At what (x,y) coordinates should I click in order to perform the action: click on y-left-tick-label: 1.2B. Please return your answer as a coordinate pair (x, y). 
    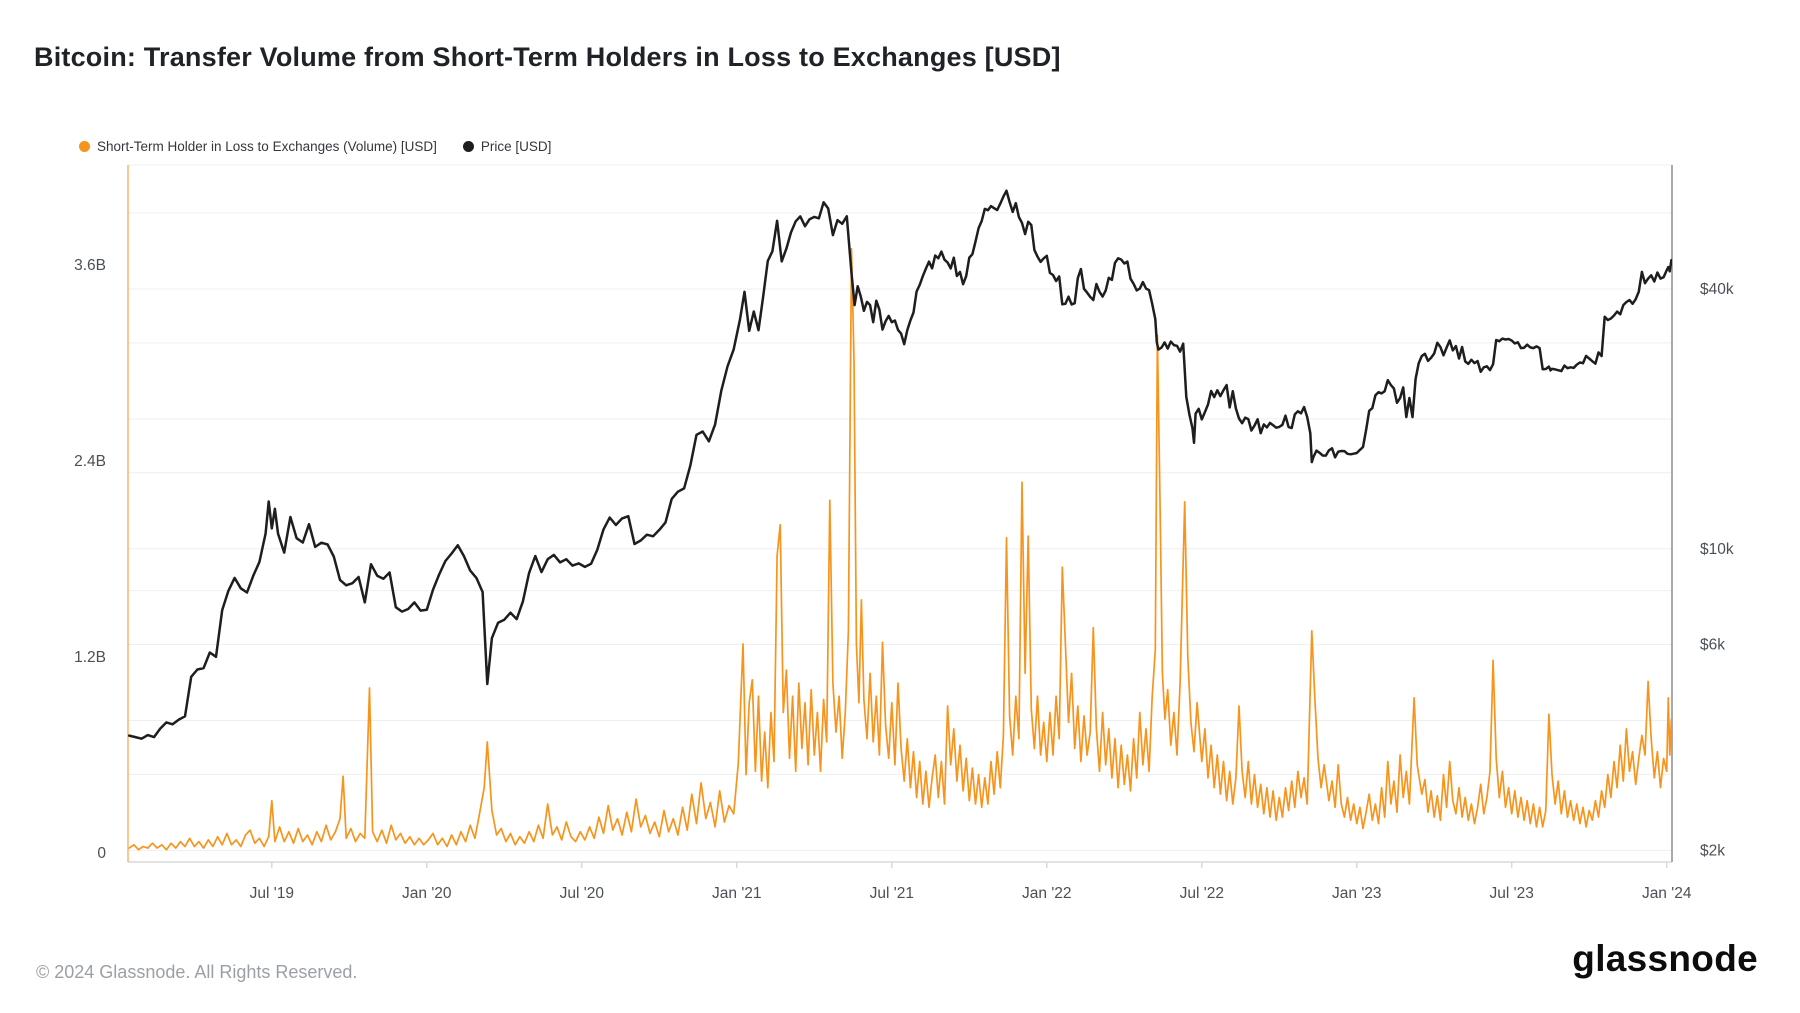
    Looking at the image, I should click on (90, 657).